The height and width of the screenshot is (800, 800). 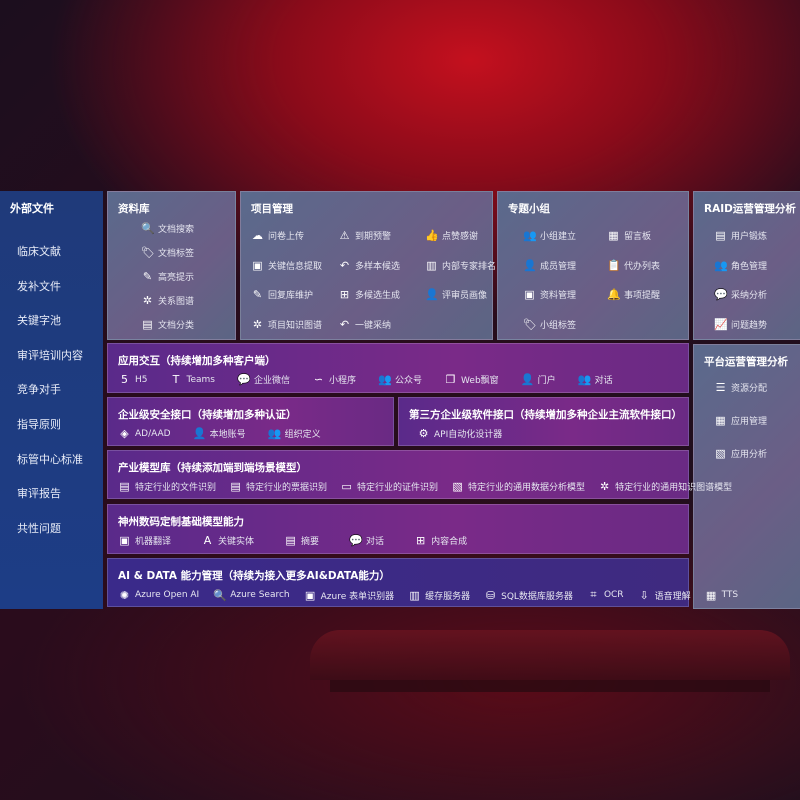 What do you see at coordinates (614, 265) in the screenshot?
I see `clipboard-icon: 📋` at bounding box center [614, 265].